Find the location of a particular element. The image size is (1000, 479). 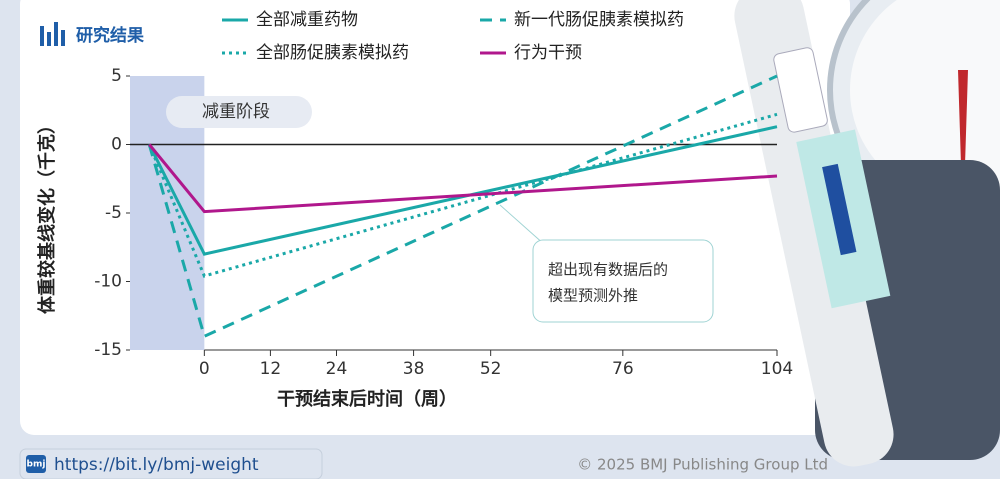

legend-label: 新一代肠促胰素模拟药 is located at coordinates (599, 20).